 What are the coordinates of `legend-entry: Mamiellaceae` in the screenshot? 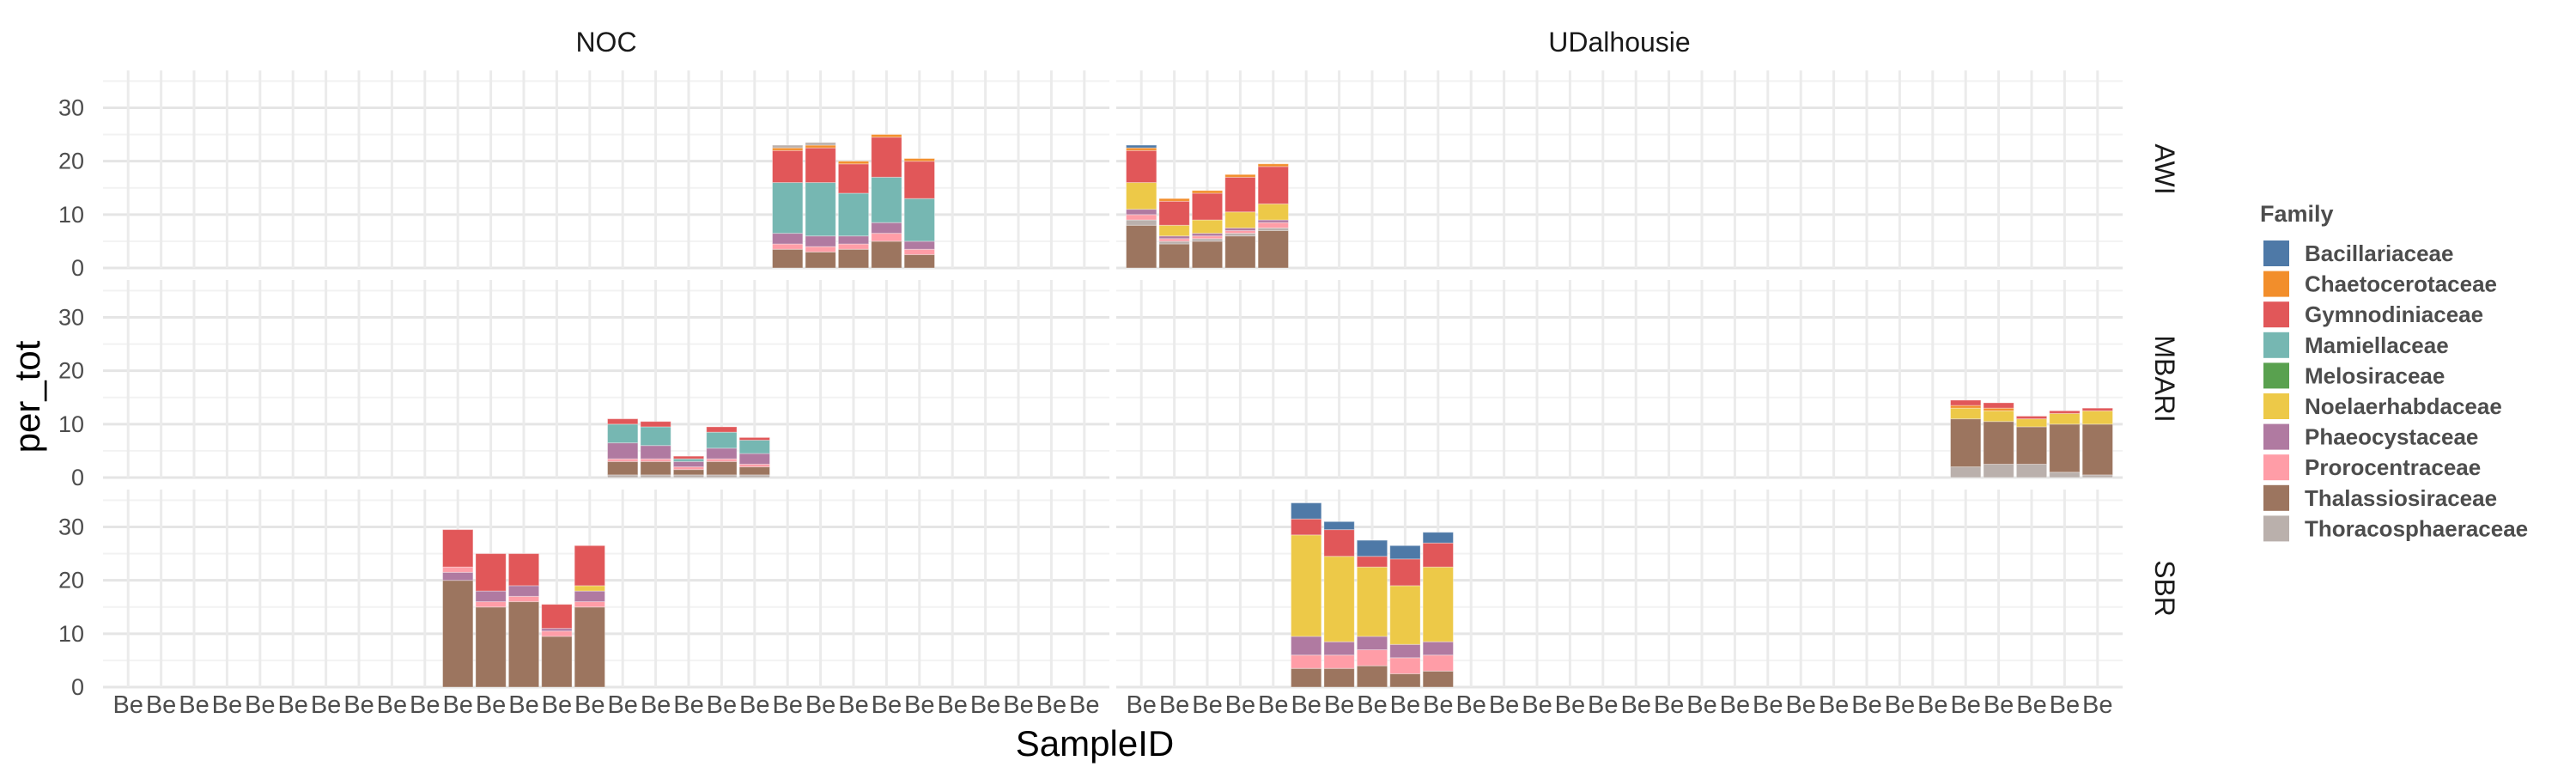 It's located at (2356, 345).